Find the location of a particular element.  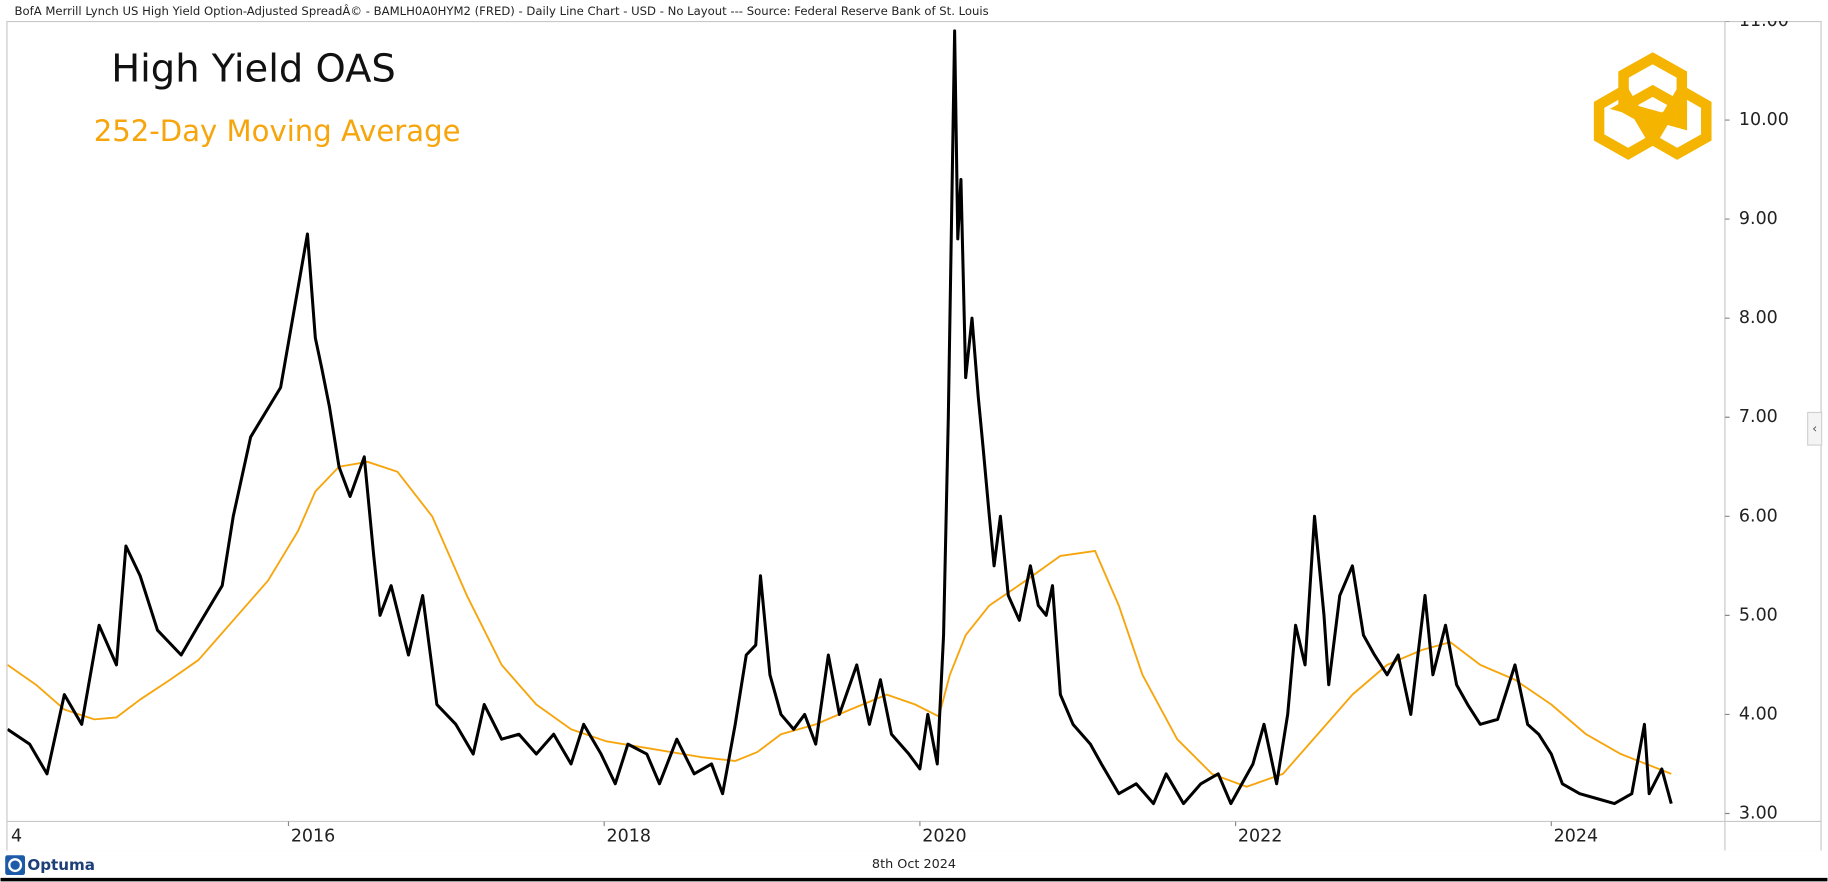

x-tick-label: 2018 is located at coordinates (629, 837).